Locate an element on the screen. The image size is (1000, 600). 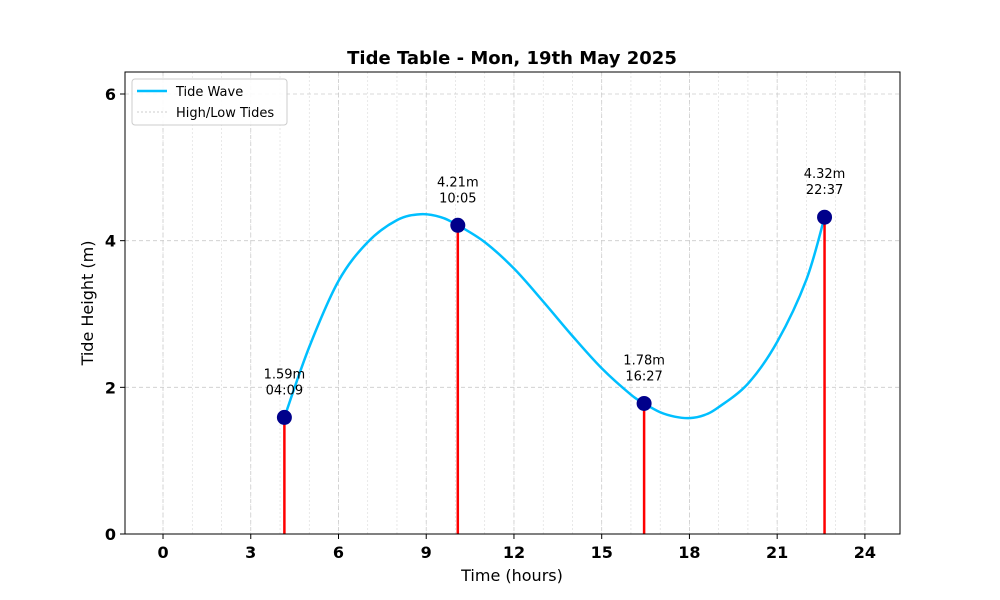
y-axis-label: Tide Height (m) is located at coordinates (87, 304).